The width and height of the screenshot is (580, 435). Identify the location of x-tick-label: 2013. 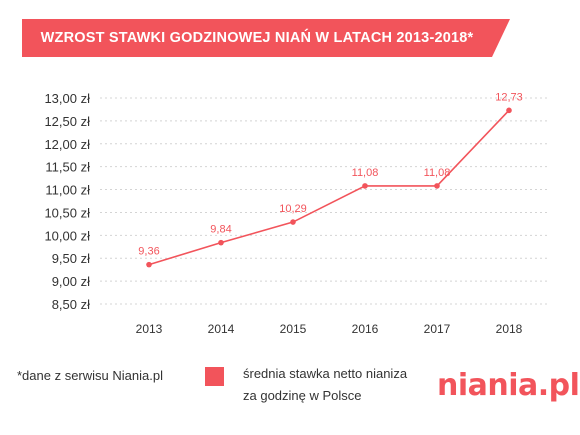
(149, 329).